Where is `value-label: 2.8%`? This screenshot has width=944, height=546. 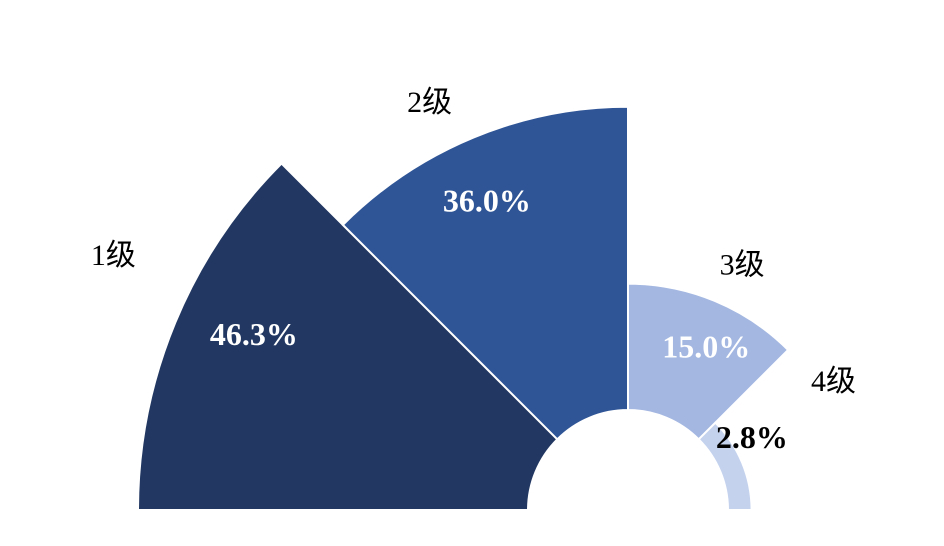 value-label: 2.8% is located at coordinates (752, 437).